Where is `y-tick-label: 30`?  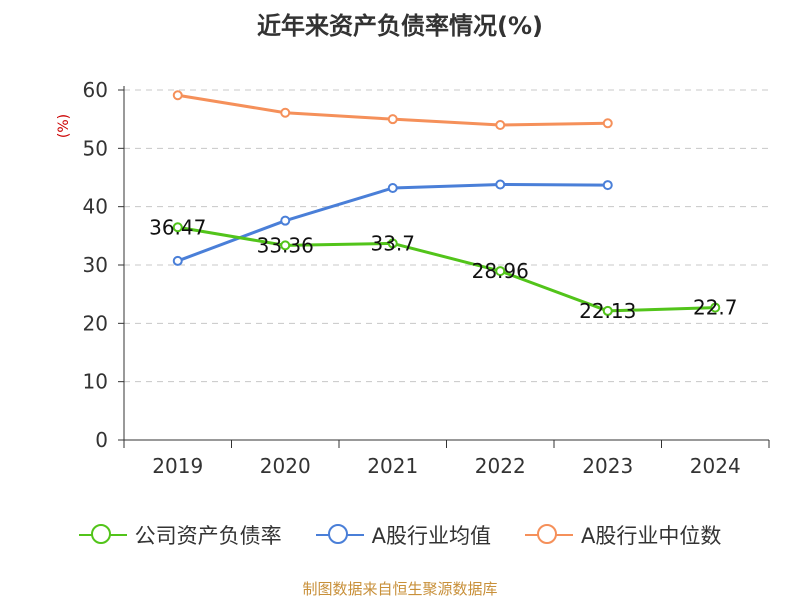
y-tick-label: 30 is located at coordinates (95, 265).